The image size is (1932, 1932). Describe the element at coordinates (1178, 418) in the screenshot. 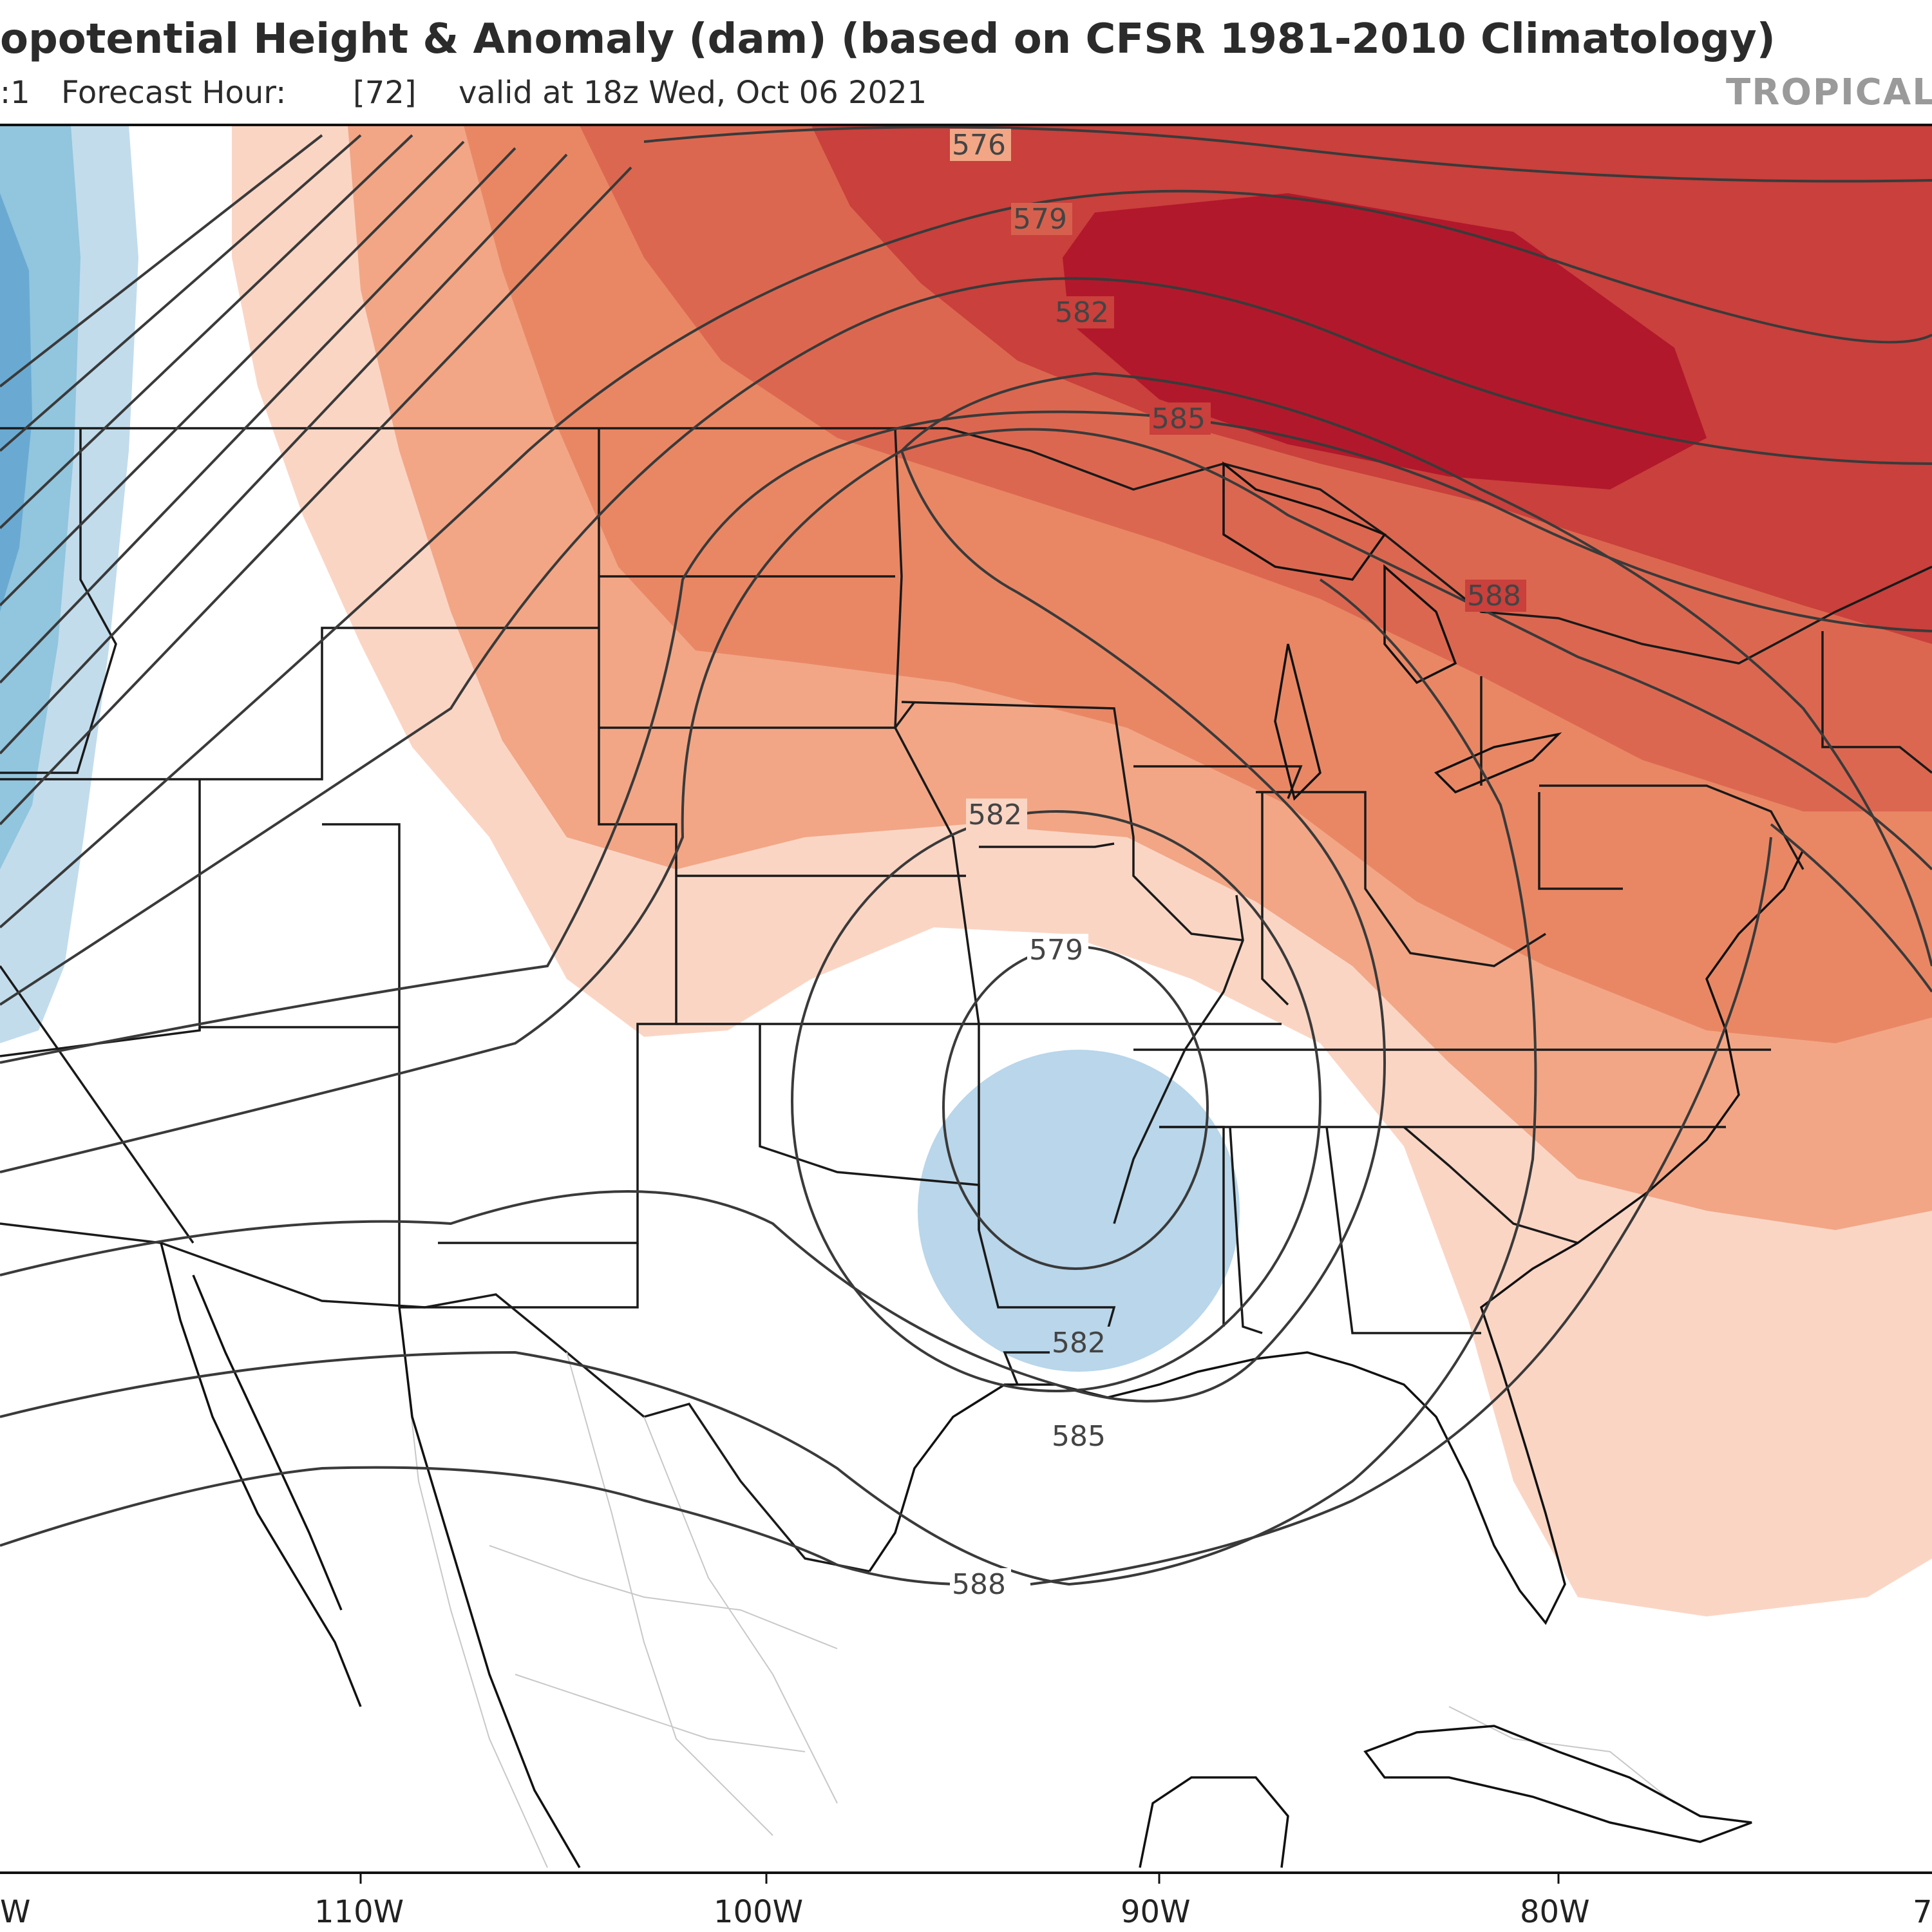

I see `contour-label-585-north: 585` at that location.